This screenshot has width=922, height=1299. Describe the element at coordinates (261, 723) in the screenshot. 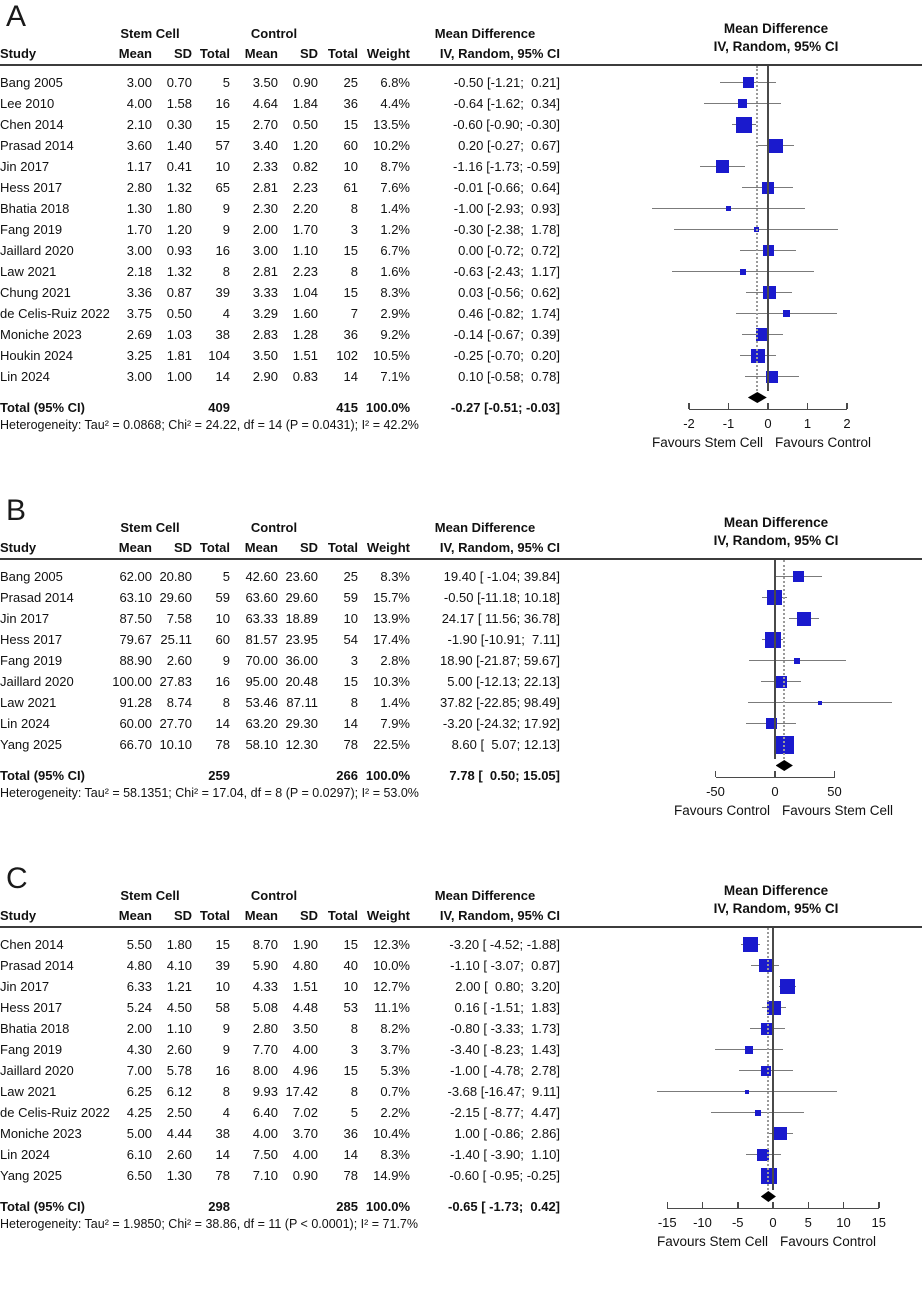

I see `mean2-cell: 63.20` at that location.